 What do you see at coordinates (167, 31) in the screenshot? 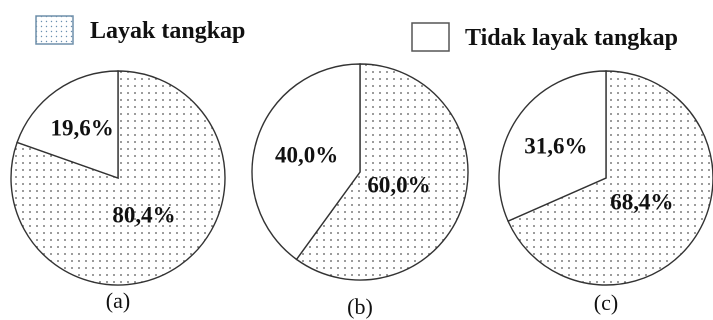
I see `legend-label-layak: Layak tangkap` at bounding box center [167, 31].